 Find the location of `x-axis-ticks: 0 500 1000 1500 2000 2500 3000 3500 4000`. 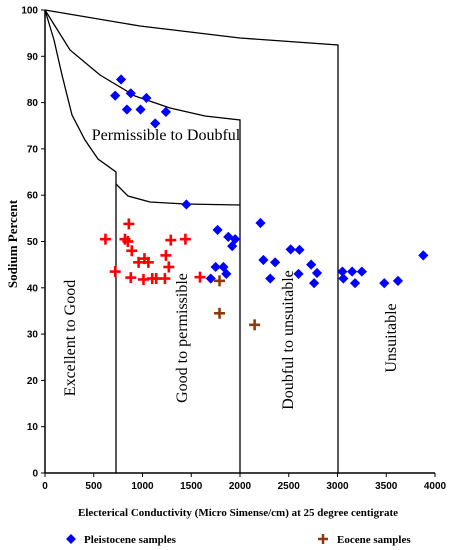

x-axis-ticks: 0 500 1000 1500 2000 2500 3000 3500 4000 is located at coordinates (244, 482).